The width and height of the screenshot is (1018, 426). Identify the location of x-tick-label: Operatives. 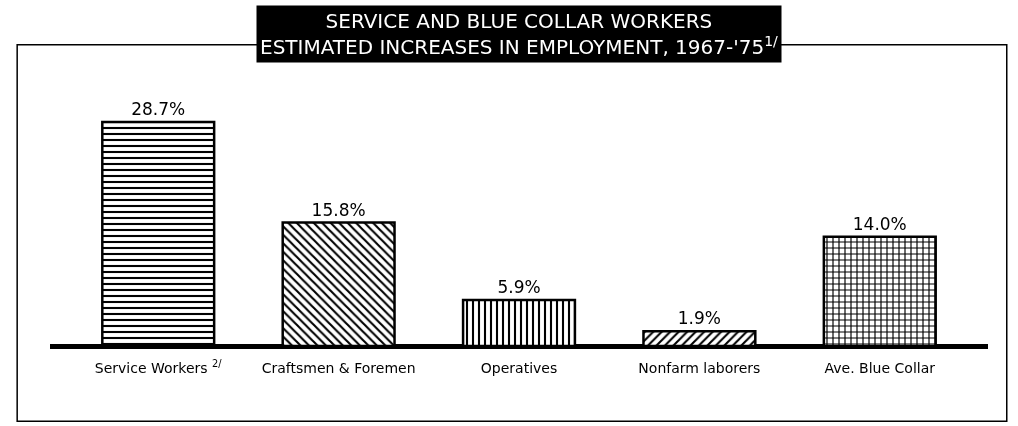
(519, 368).